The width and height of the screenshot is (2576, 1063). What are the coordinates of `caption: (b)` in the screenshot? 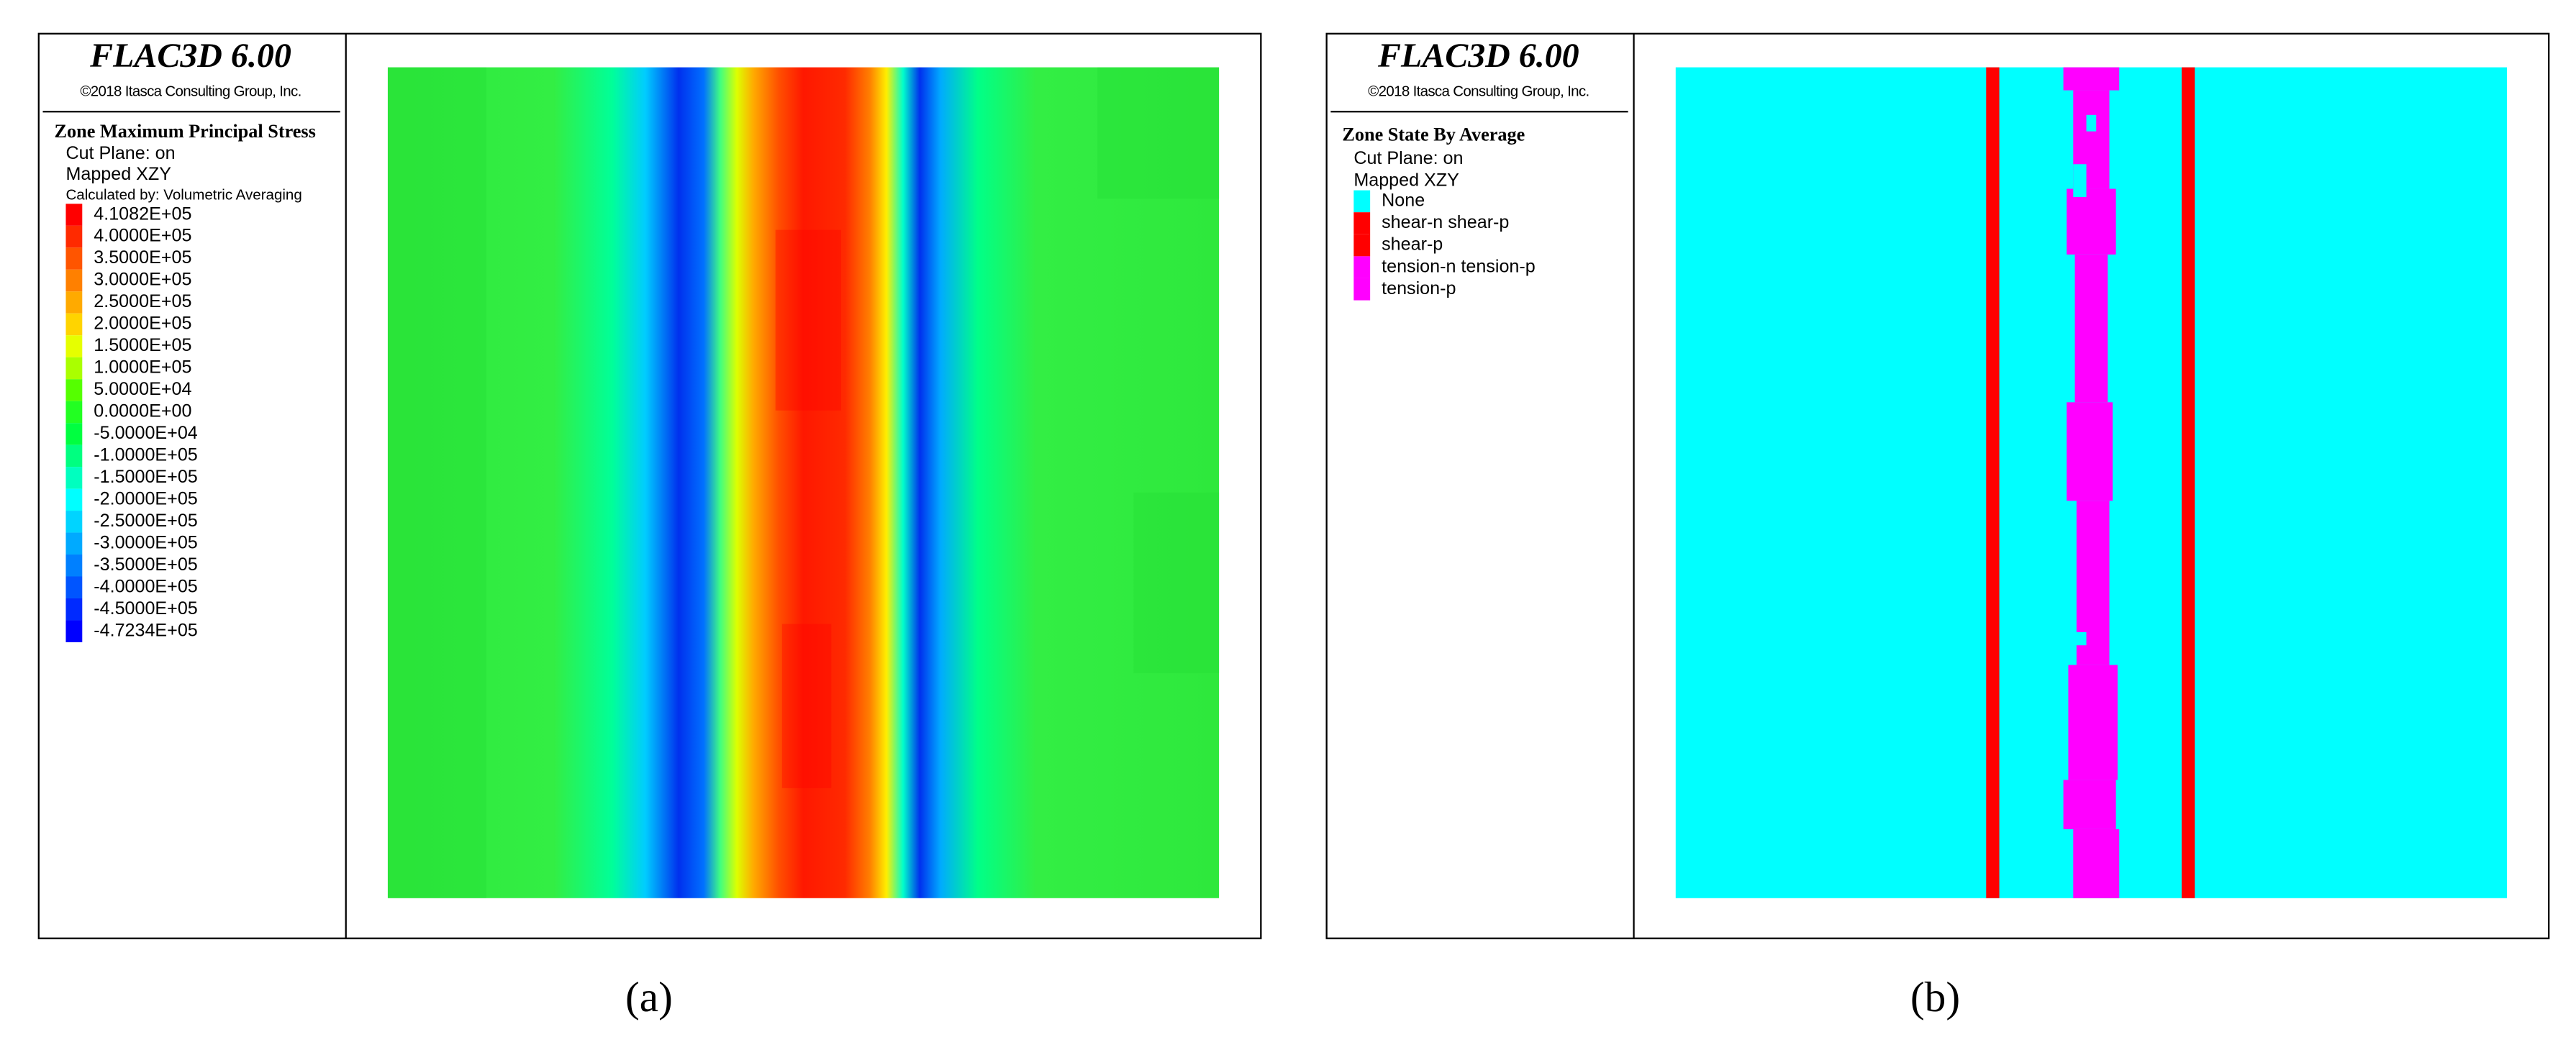 It's located at (1935, 997).